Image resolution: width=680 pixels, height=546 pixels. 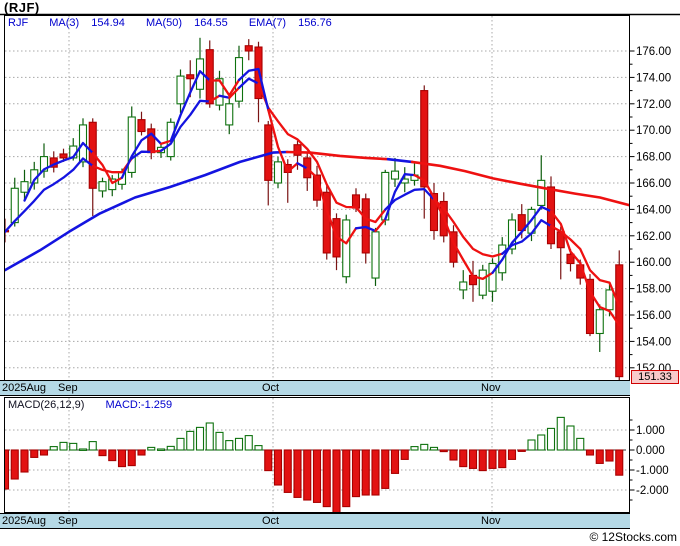 I want to click on y-axis-label: 166.00, so click(x=653, y=184).